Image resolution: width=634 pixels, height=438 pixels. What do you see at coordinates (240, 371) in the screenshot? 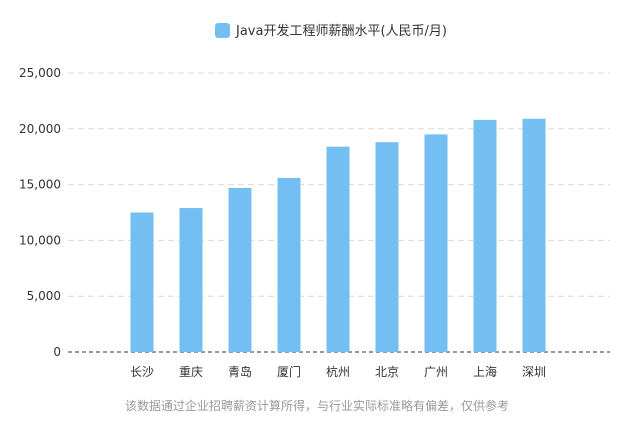
I see `x-tick-label: 青岛` at bounding box center [240, 371].